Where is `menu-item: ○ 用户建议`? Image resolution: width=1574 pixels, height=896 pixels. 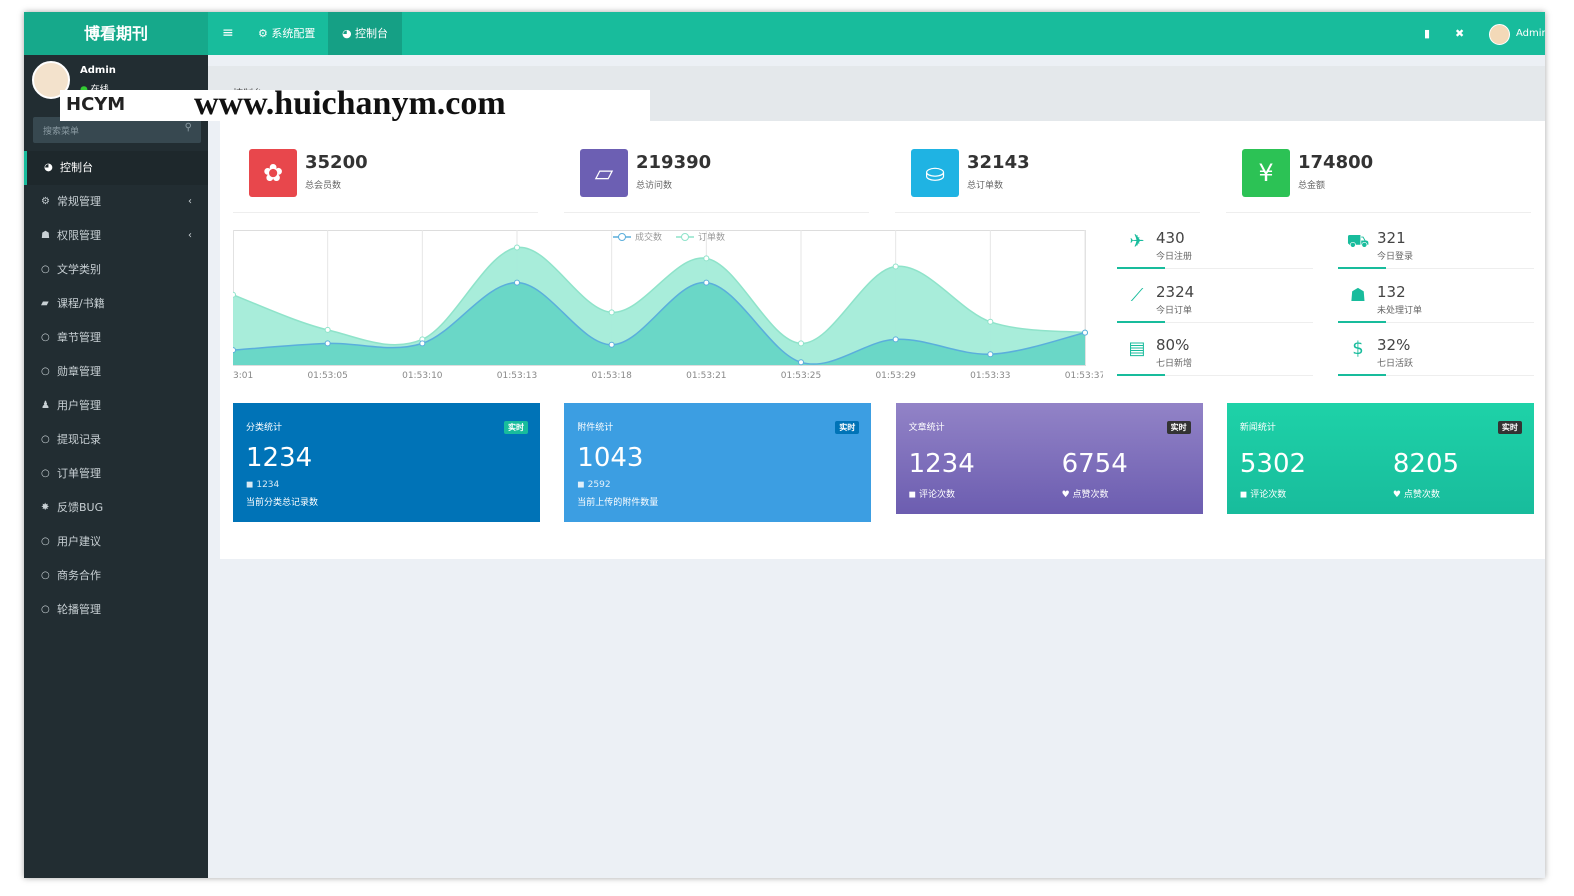
menu-item: ○ 用户建议 is located at coordinates (116, 542).